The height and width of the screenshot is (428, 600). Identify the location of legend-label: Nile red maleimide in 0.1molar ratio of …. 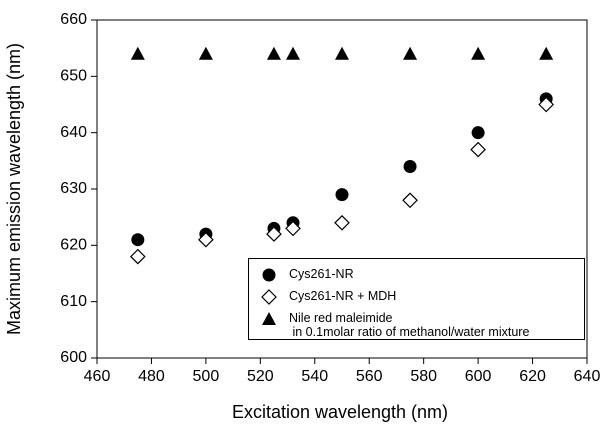
(409, 325).